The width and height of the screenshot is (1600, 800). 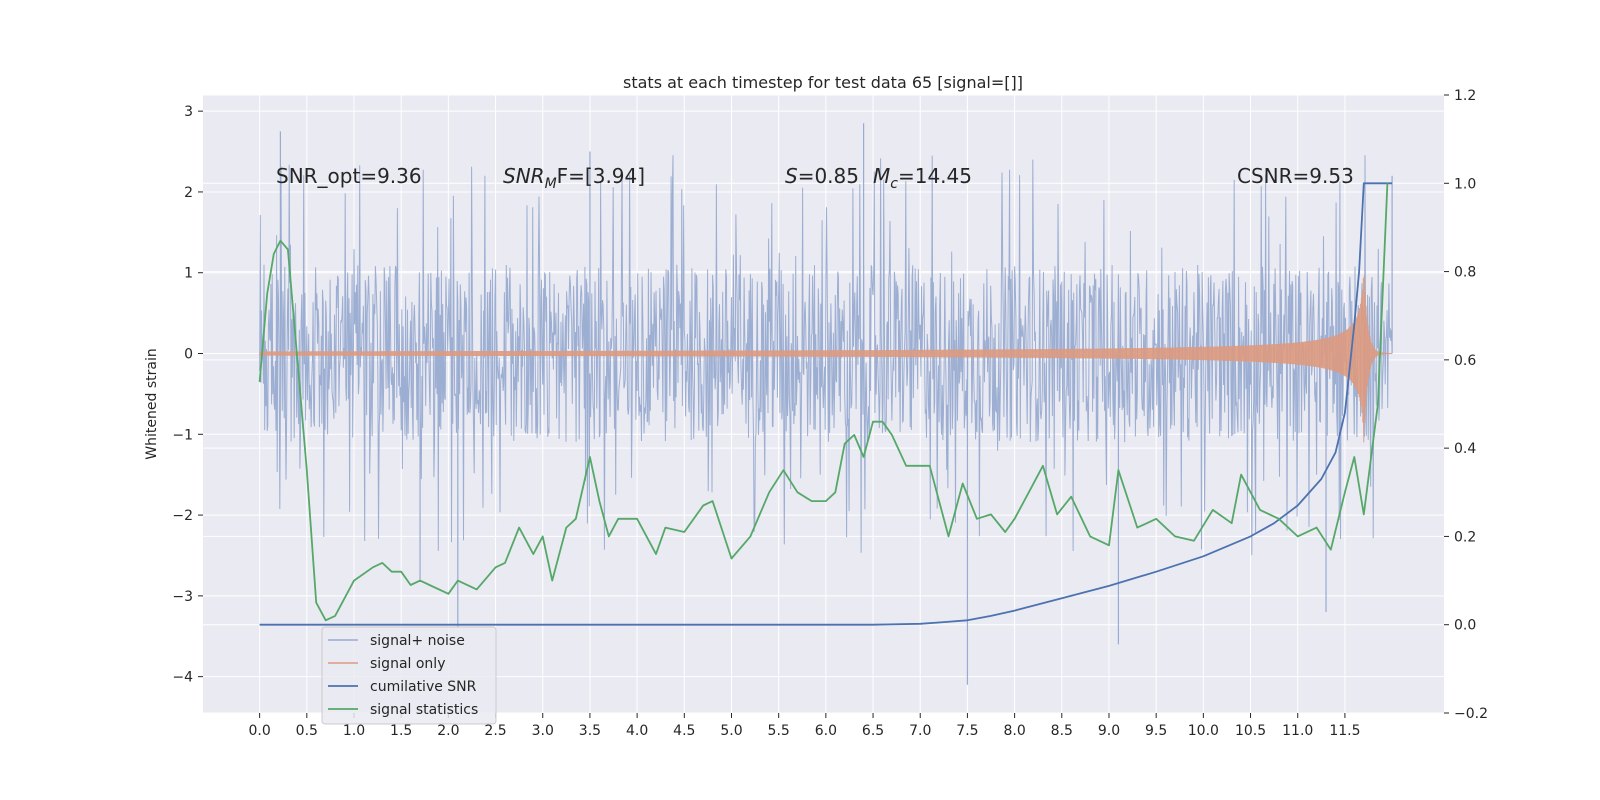 I want to click on y-tick-label: −1, so click(x=182, y=435).